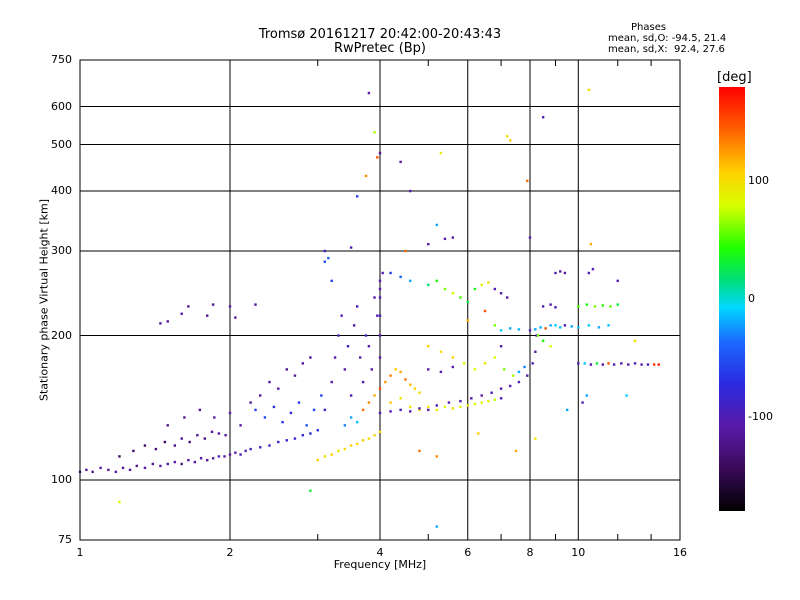 This screenshot has height=600, width=800. I want to click on chart-subtitle: RwPretec (Bp), so click(380, 48).